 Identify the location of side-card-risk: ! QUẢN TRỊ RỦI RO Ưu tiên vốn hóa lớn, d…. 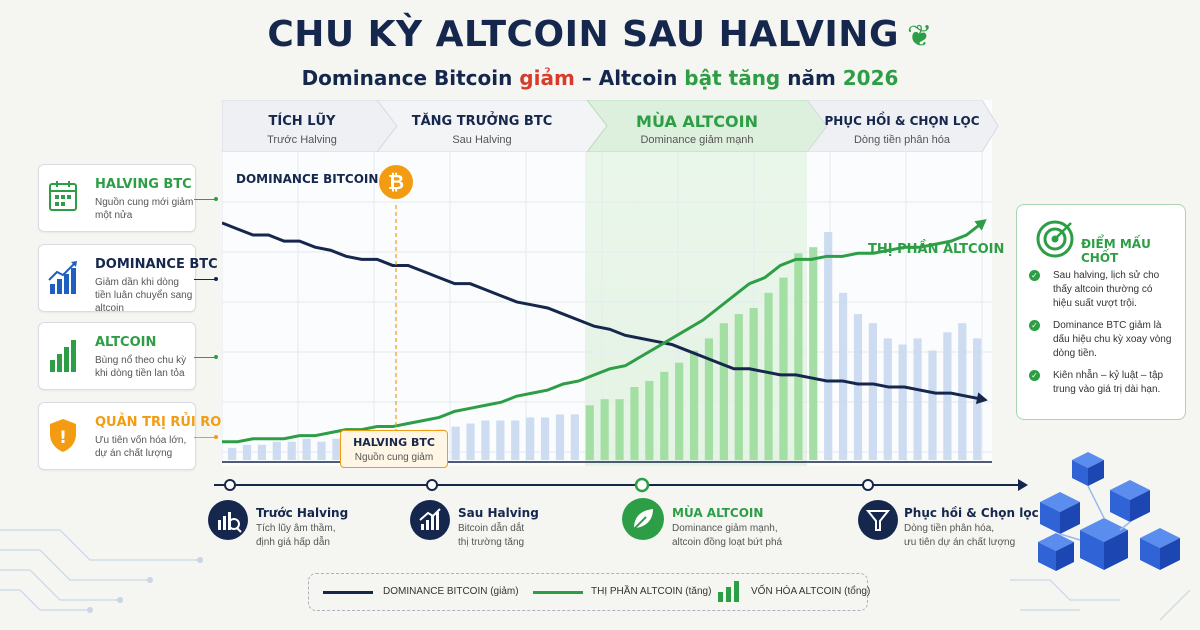
(129, 436).